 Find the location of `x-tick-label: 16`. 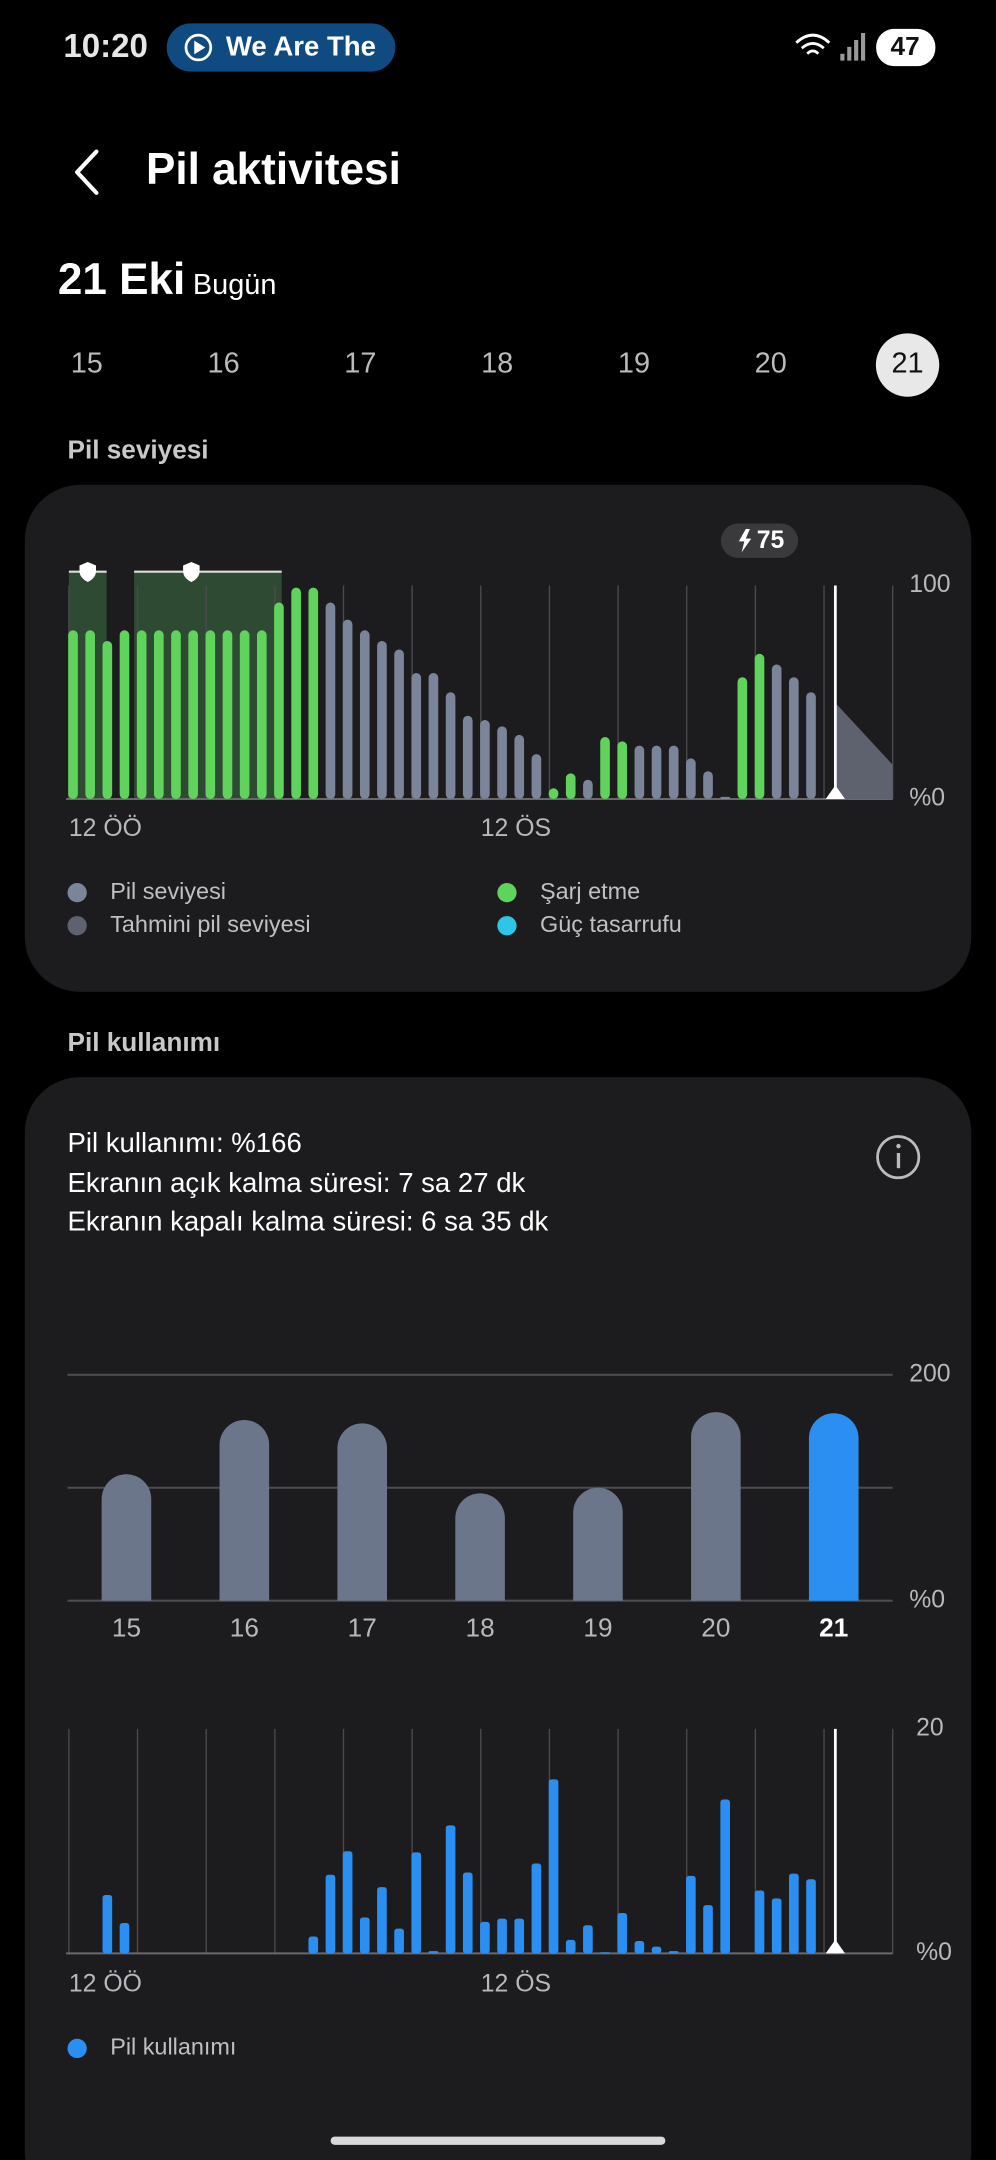

x-tick-label: 16 is located at coordinates (244, 1628).